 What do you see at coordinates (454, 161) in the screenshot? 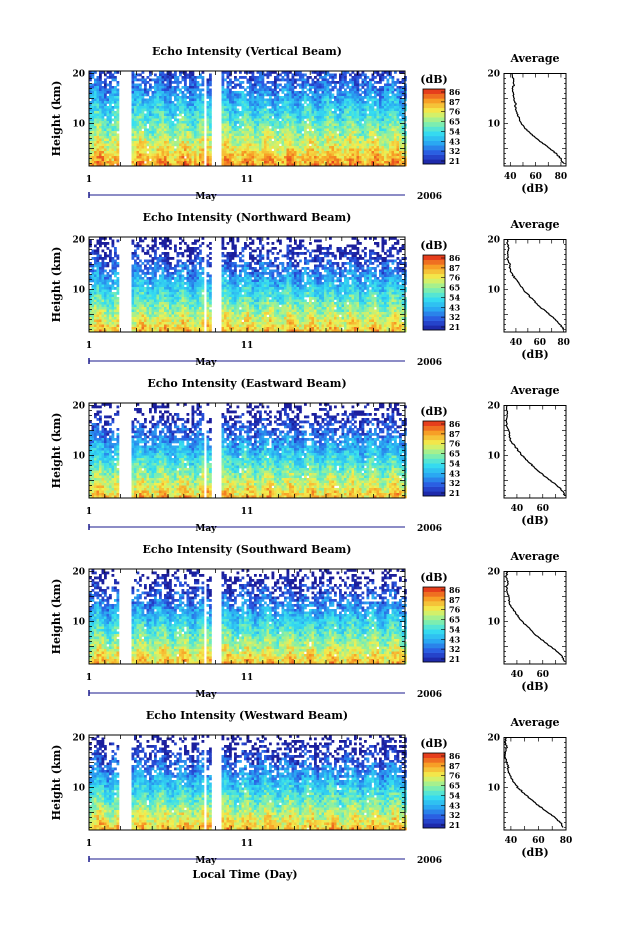
I see `colorbar-tick-label: 21` at bounding box center [454, 161].